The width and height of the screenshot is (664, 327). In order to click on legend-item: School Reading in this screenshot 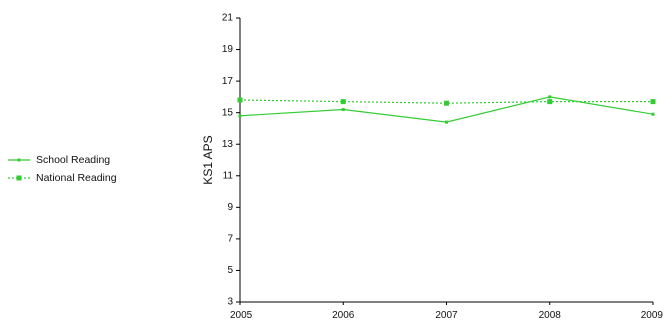, I will do `click(59, 160)`.